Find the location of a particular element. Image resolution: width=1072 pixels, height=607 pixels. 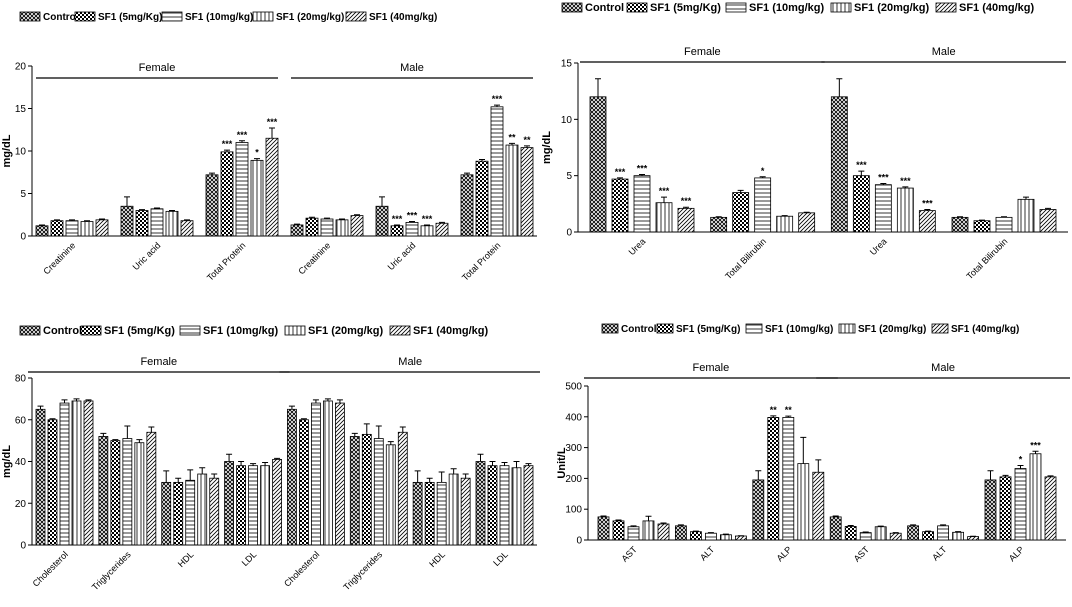

bar-uric-acid-sf1-10mg-kg is located at coordinates (412, 229).